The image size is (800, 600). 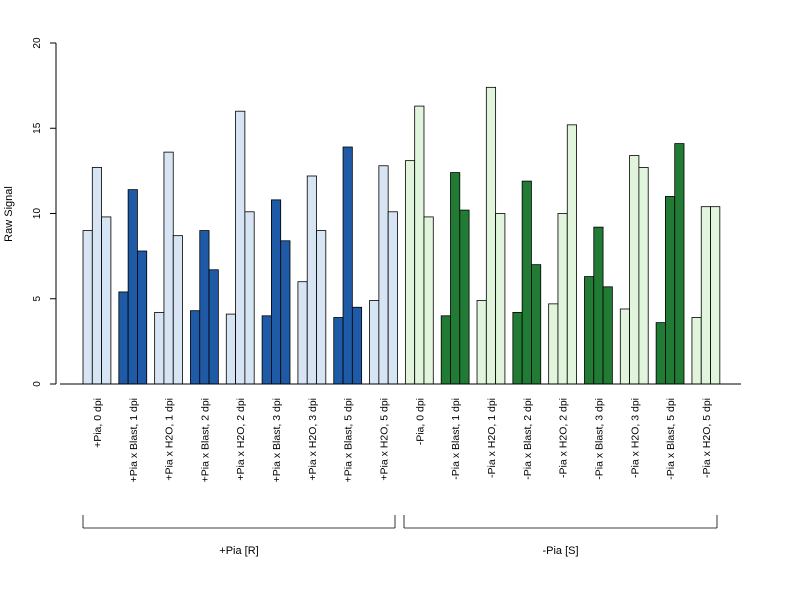 I want to click on y-tick-label: 10, so click(x=37, y=214).